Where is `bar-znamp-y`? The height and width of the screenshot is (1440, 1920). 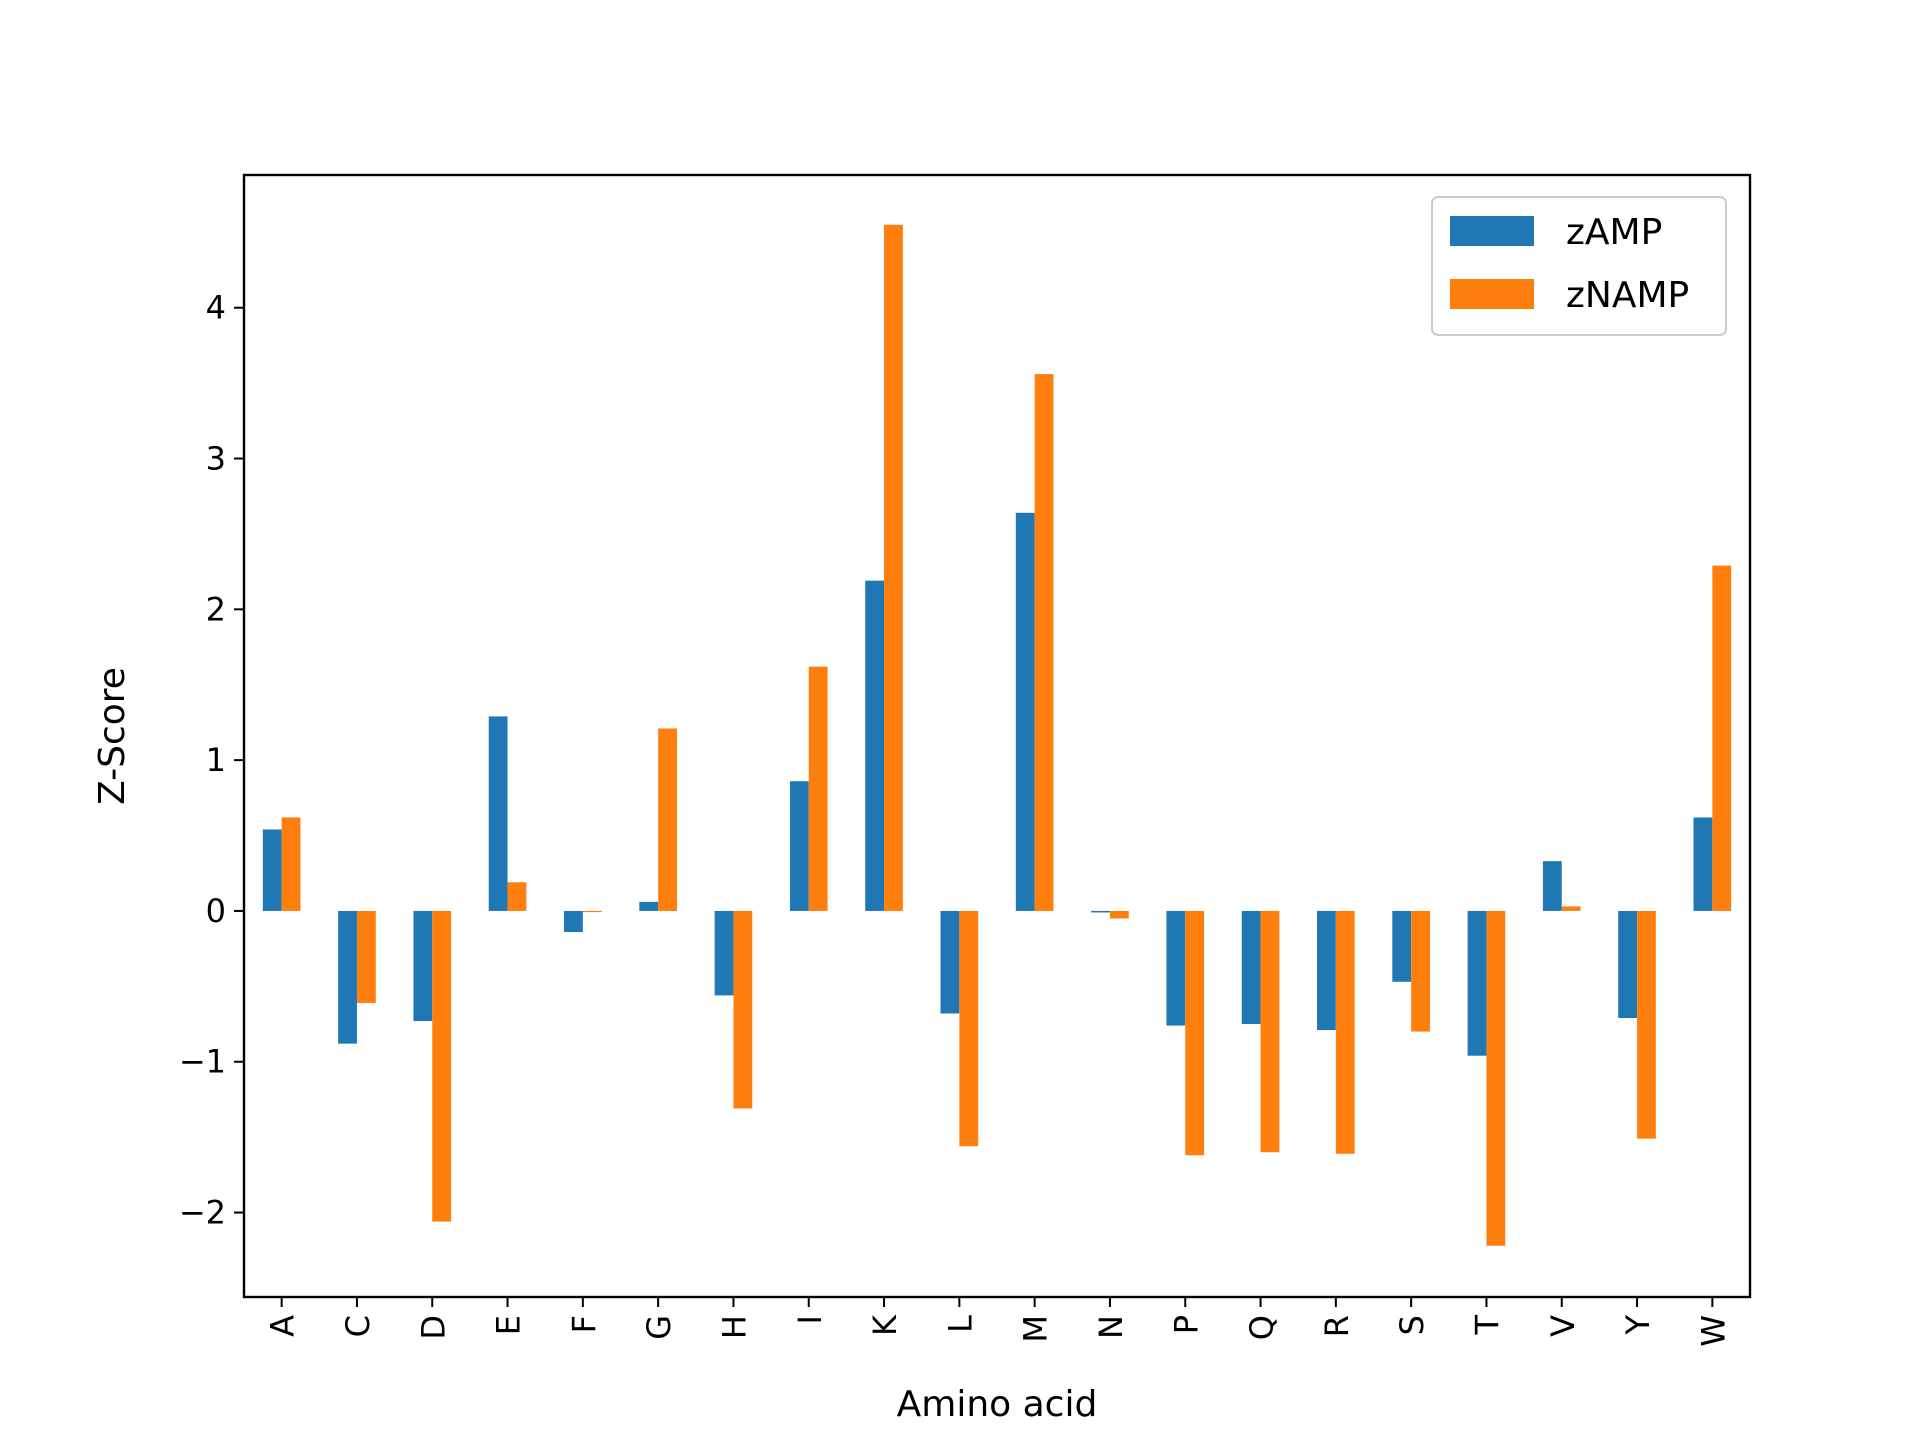 bar-znamp-y is located at coordinates (1646, 1024).